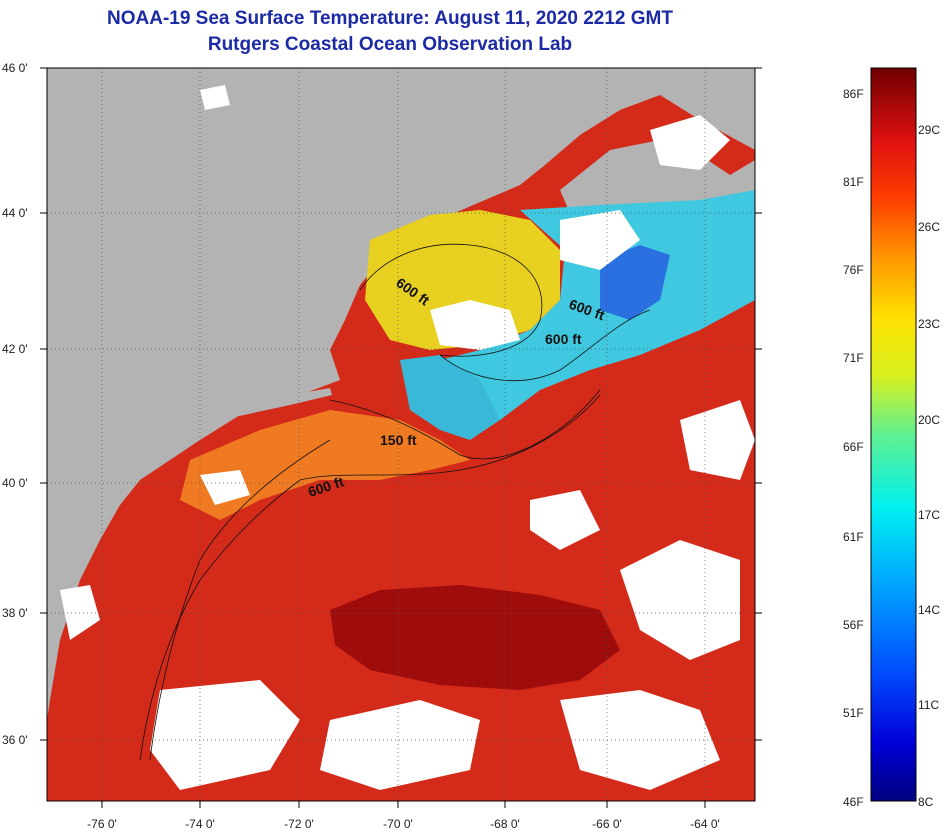 The height and width of the screenshot is (832, 944). Describe the element at coordinates (505, 824) in the screenshot. I see `lon-label: -68 0'` at that location.